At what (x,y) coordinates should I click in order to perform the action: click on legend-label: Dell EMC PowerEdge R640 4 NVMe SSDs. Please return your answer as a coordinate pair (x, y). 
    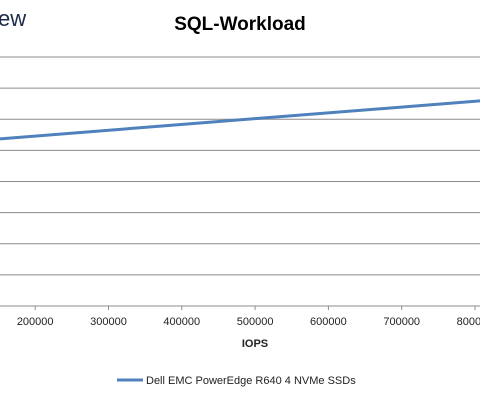
    Looking at the image, I should click on (251, 381).